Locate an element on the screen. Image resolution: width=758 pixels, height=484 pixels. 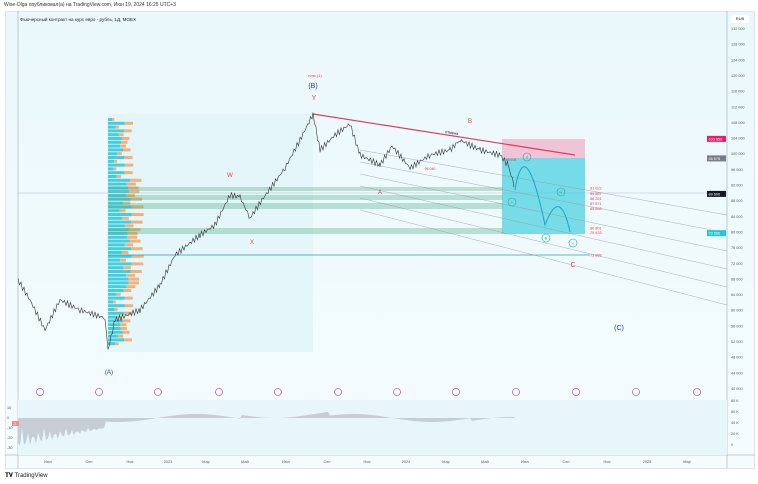
time-tick: 2024 is located at coordinates (406, 462).